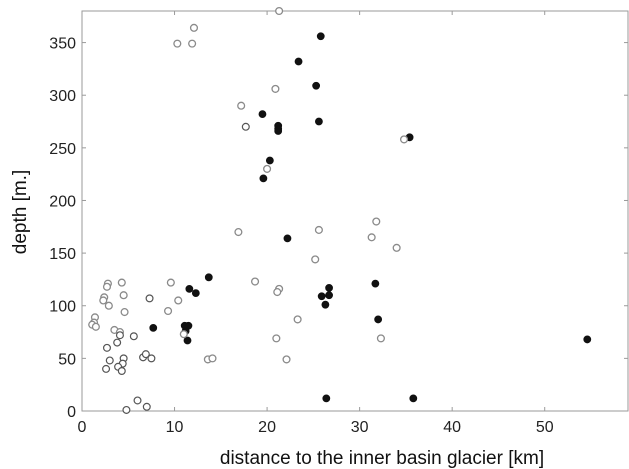  What do you see at coordinates (62, 96) in the screenshot?
I see `y-tick-label: 300` at bounding box center [62, 96].